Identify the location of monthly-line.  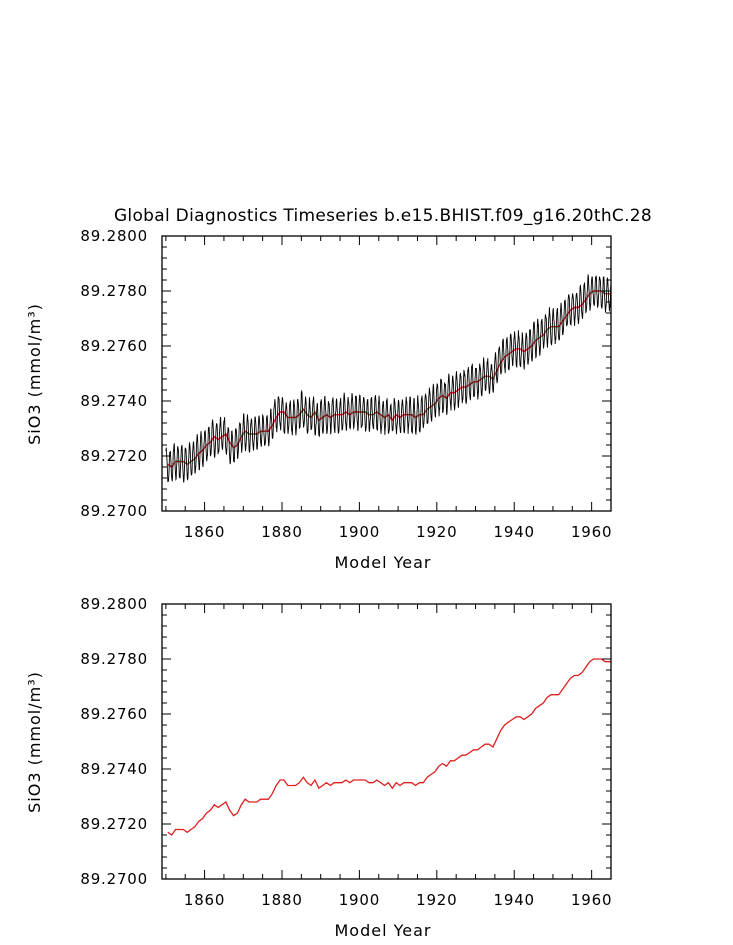
(388, 378).